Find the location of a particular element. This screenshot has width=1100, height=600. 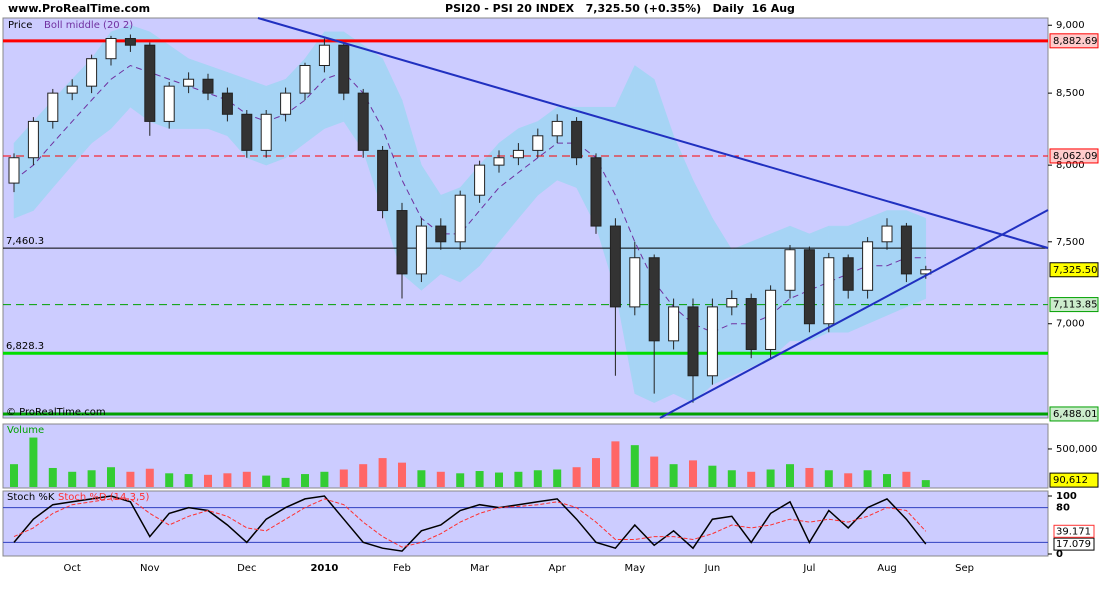

level-label: 6,828.3 is located at coordinates (25, 346).